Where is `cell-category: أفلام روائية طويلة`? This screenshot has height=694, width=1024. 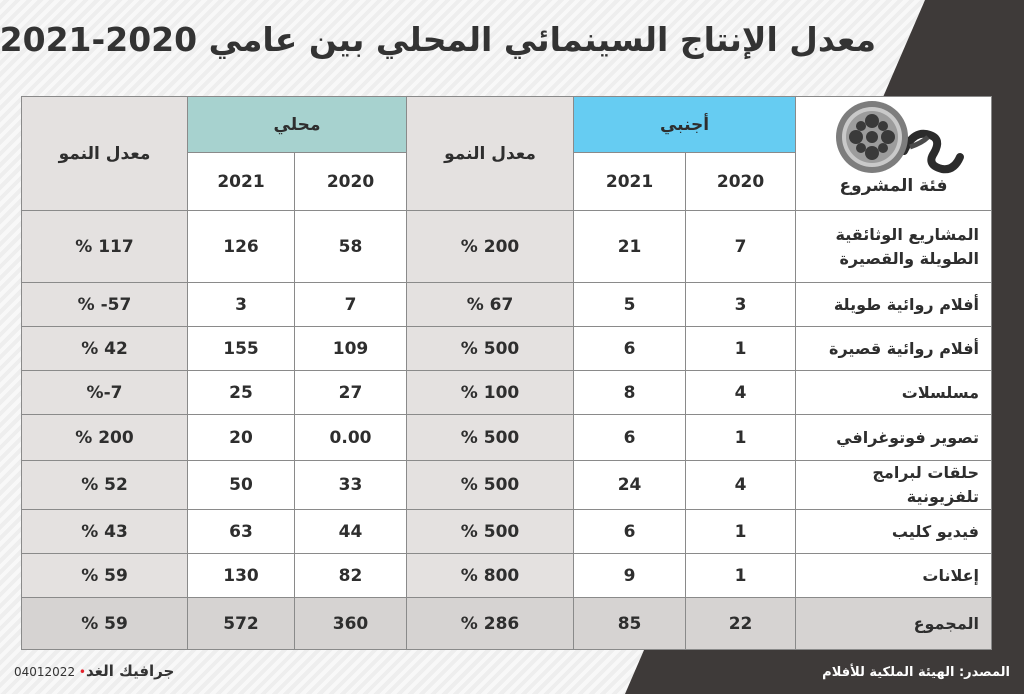
cell-category: أفلام روائية طويلة is located at coordinates (894, 304).